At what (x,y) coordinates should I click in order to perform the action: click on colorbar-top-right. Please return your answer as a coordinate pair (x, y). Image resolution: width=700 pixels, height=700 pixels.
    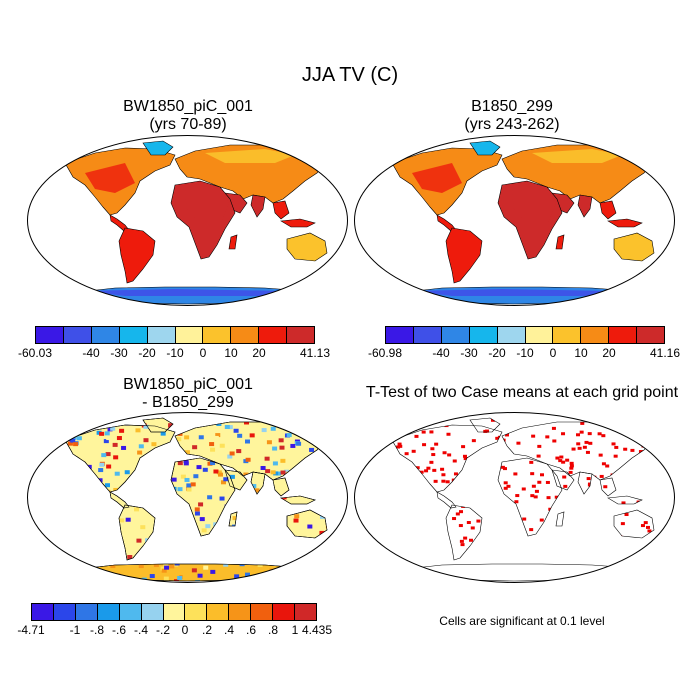
    Looking at the image, I should click on (525, 335).